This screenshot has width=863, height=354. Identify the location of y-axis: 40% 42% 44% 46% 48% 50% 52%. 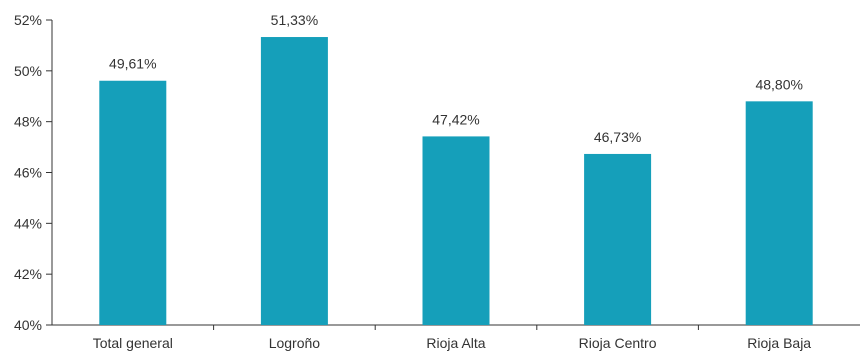
(33, 172).